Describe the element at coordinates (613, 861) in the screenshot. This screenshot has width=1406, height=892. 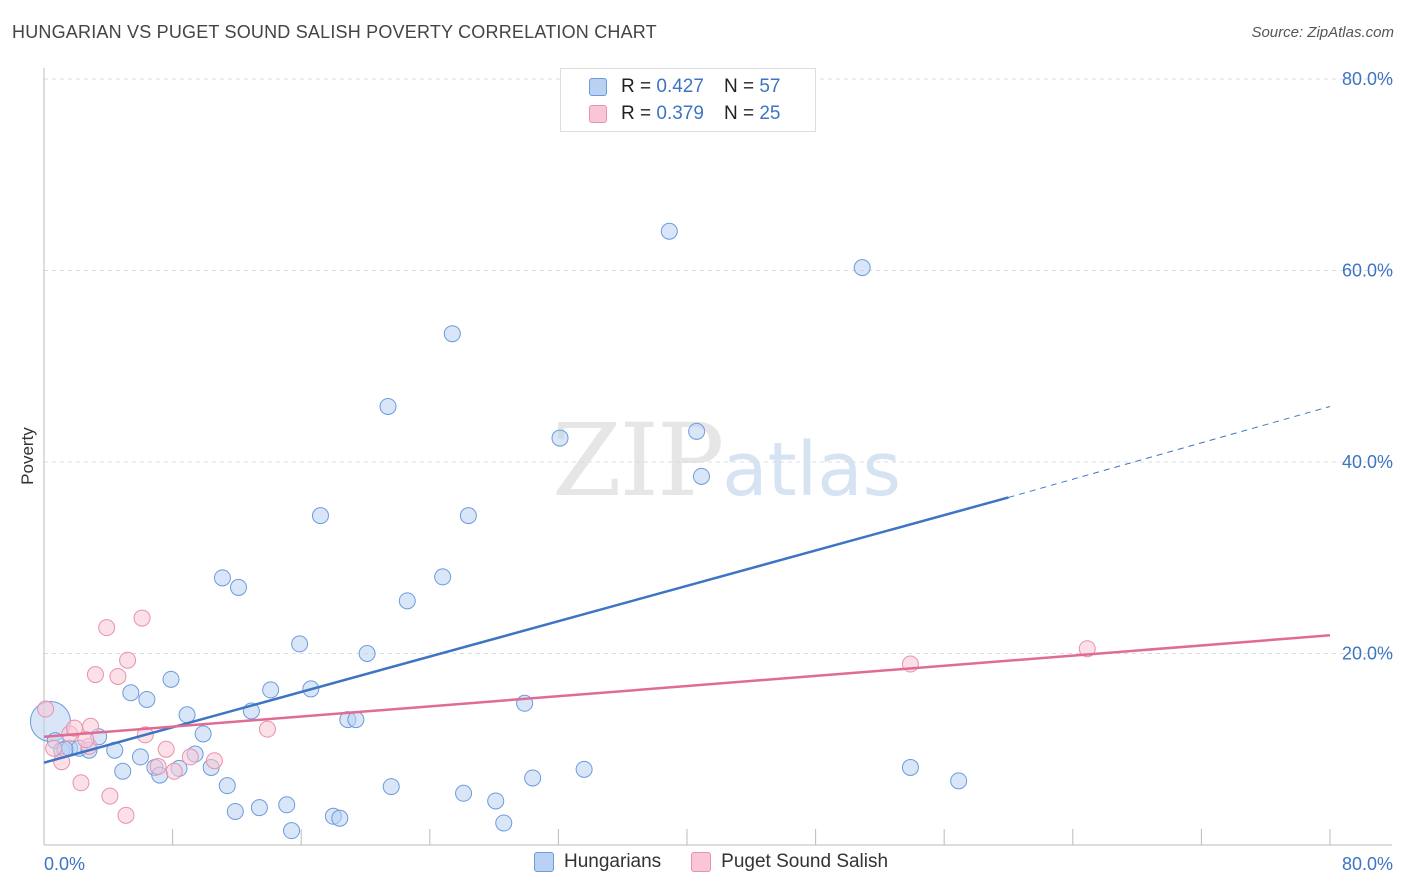
I see `series-label-hungarians: Hungarians` at that location.